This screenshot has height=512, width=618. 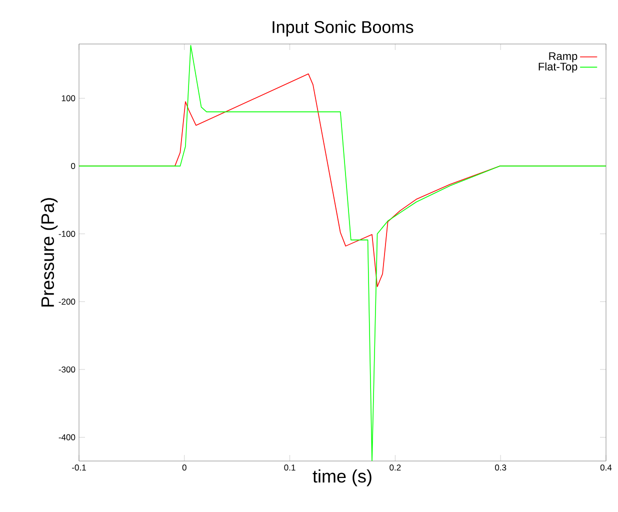 What do you see at coordinates (290, 467) in the screenshot?
I see `x-tick-label: 0.1` at bounding box center [290, 467].